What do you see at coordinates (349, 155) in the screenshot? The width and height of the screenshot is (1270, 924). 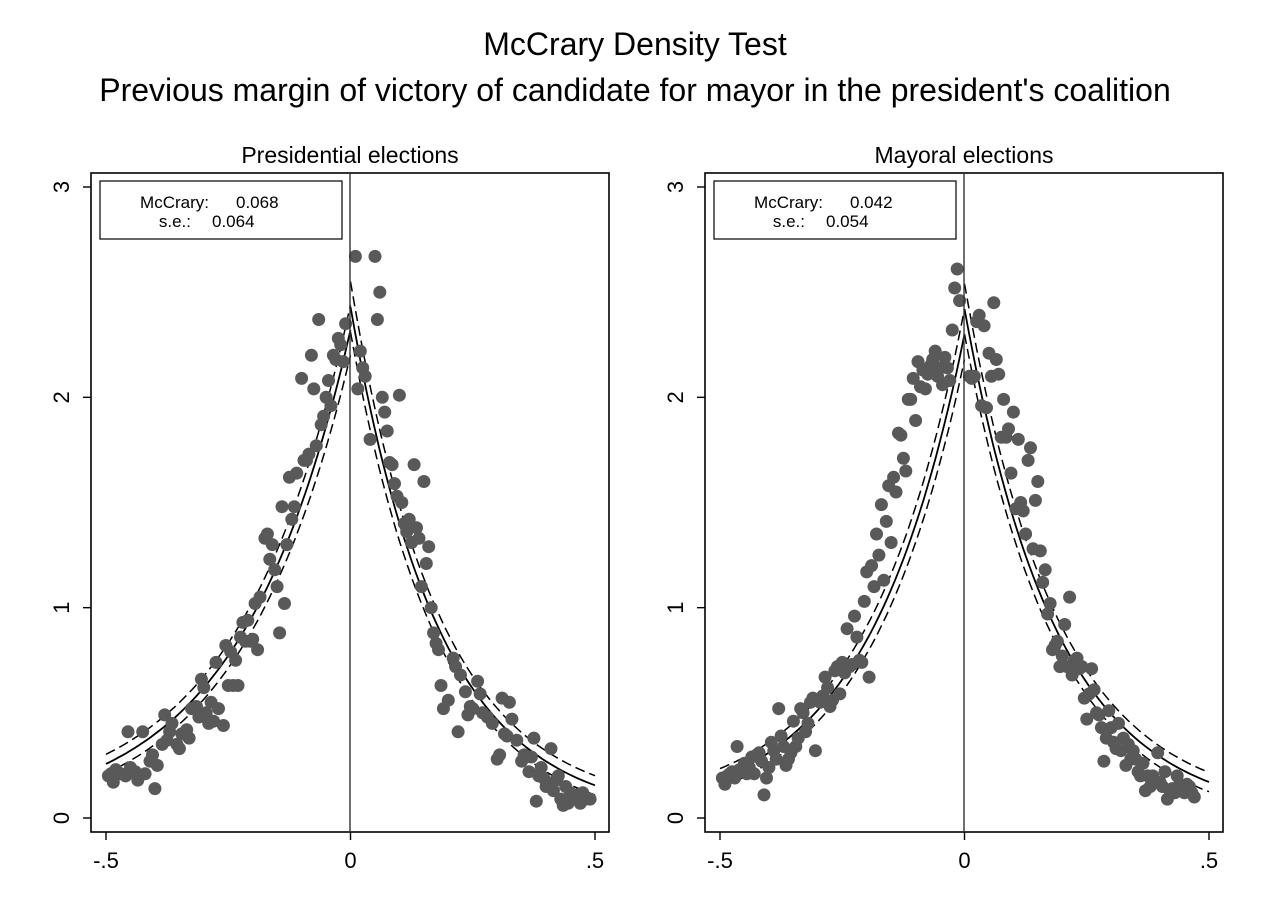 I see `panel-title: Presidential elections` at bounding box center [349, 155].